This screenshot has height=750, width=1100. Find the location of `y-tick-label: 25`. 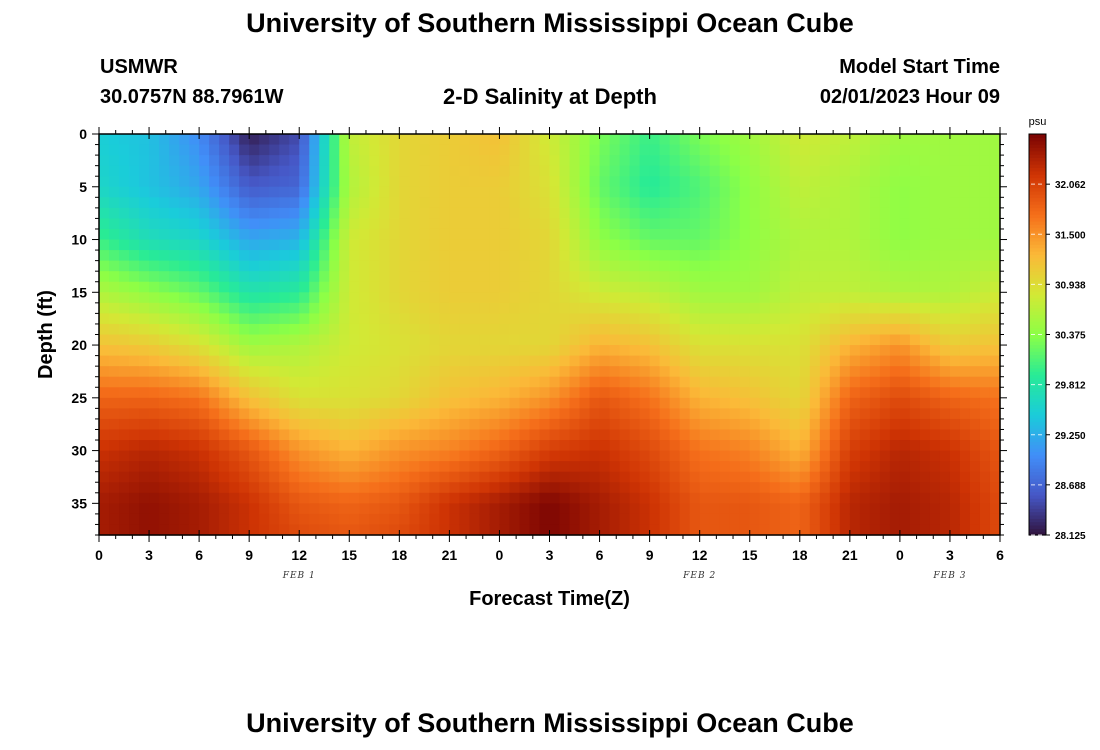

y-tick-label: 25 is located at coordinates (79, 398).